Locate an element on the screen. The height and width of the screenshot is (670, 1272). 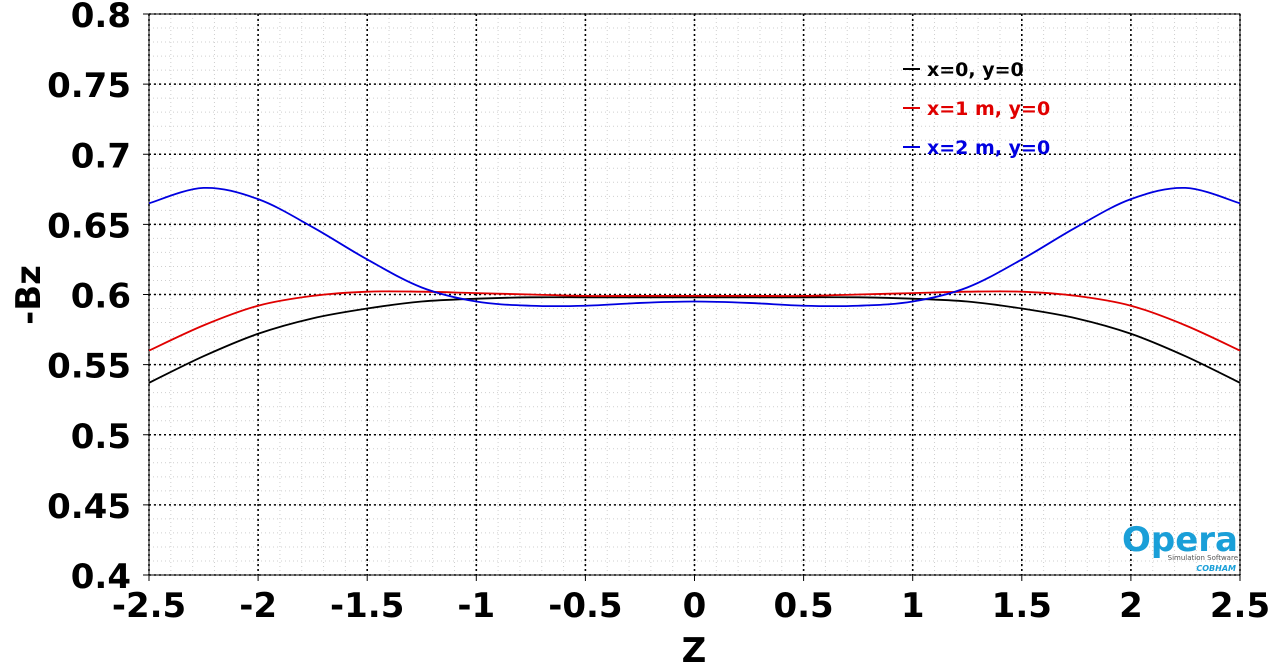
x-tick-label: -0.5 is located at coordinates (585, 606).